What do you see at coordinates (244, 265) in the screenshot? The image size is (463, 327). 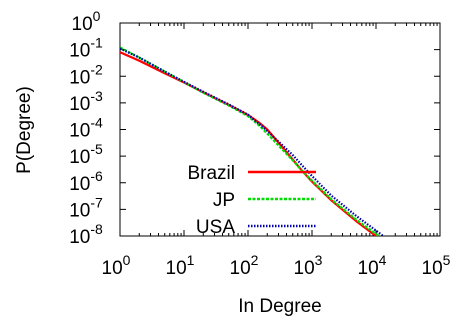 I see `x-tick-label: 10²` at bounding box center [244, 265].